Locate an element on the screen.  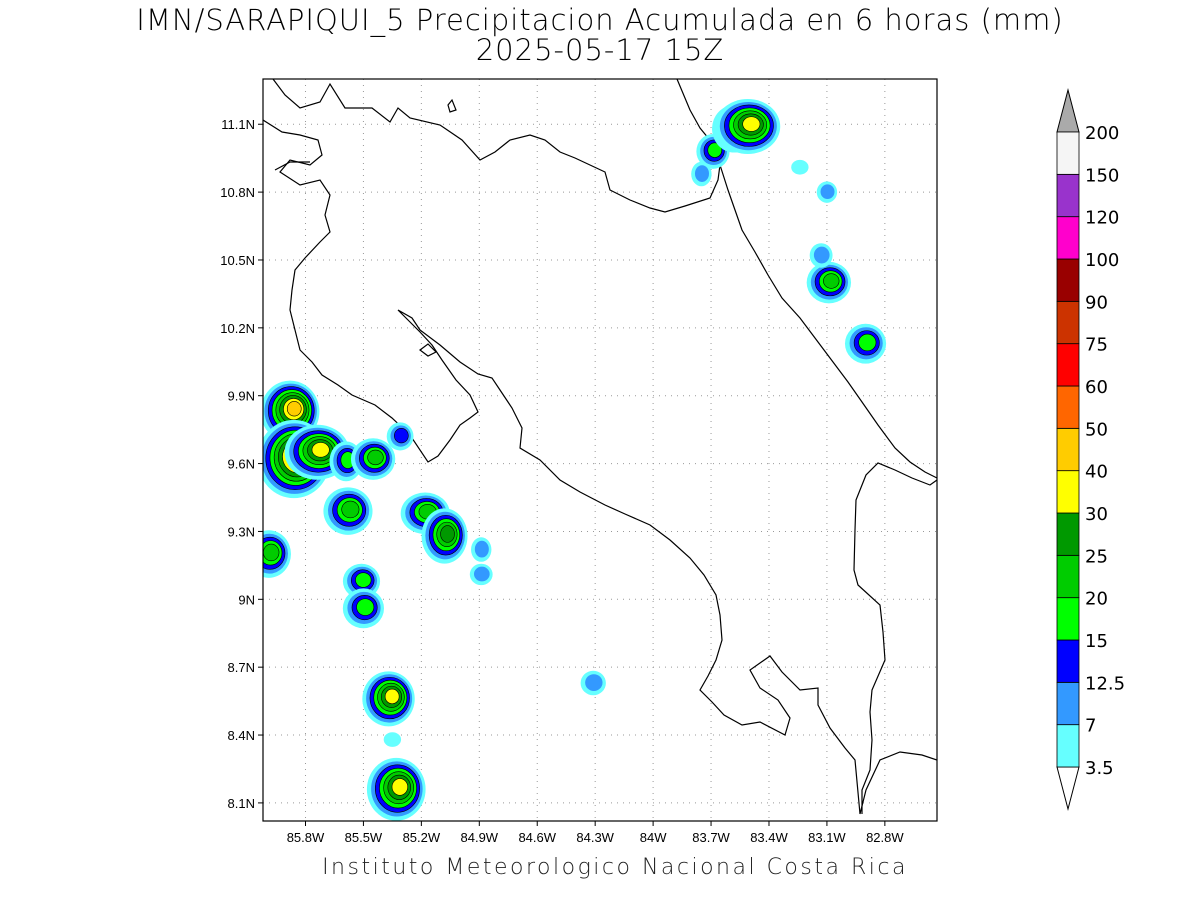
lon-tick-label: 83.7W is located at coordinates (711, 837).